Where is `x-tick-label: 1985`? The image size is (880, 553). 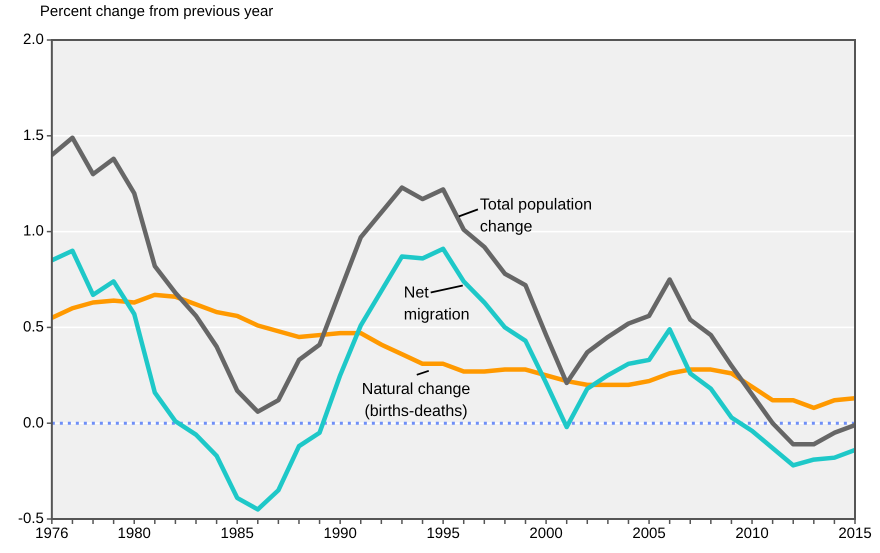
x-tick-label: 1985 is located at coordinates (237, 533).